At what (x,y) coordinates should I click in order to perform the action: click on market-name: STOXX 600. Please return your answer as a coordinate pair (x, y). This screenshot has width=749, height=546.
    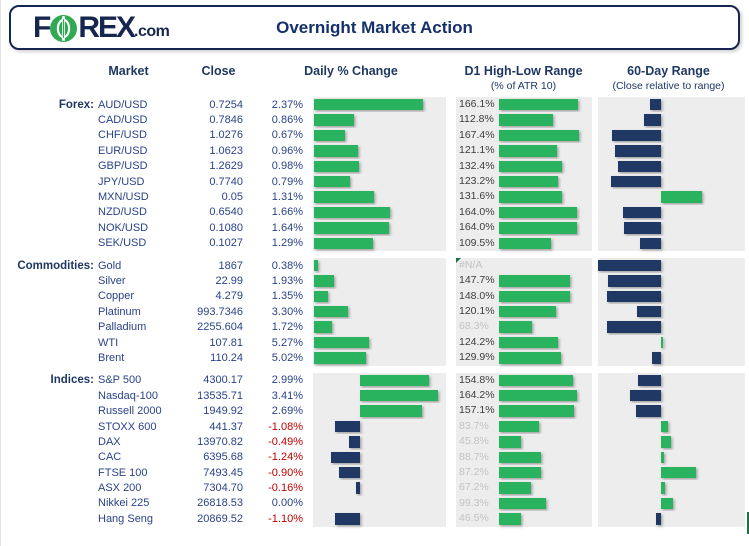
    Looking at the image, I should click on (127, 426).